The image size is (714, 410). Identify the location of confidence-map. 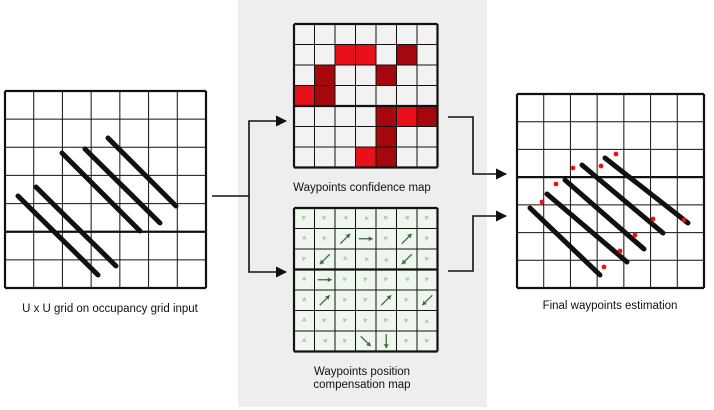
(366, 96).